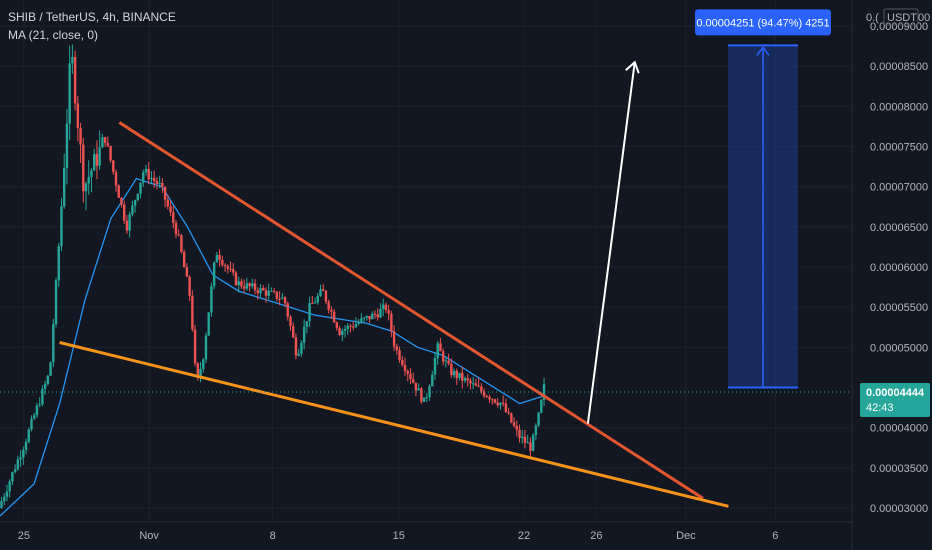 The height and width of the screenshot is (550, 932). I want to click on price-tags: 0.00004444 42:43, so click(895, 399).